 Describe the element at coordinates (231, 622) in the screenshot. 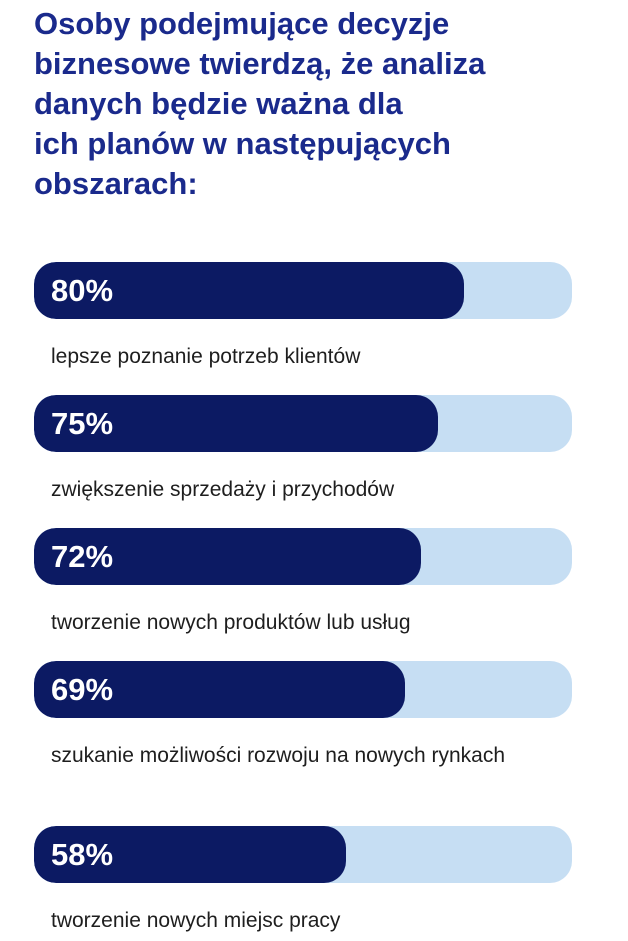

I see `bar-category-label: tworzenie nowych produktów lub usług` at that location.